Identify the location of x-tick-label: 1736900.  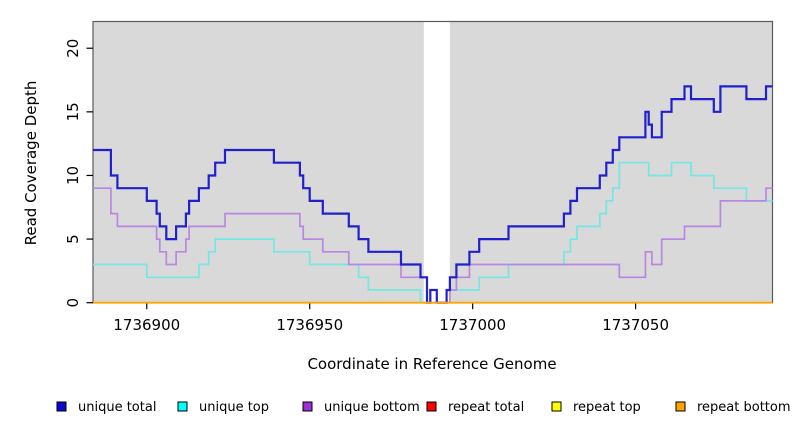
(146, 325).